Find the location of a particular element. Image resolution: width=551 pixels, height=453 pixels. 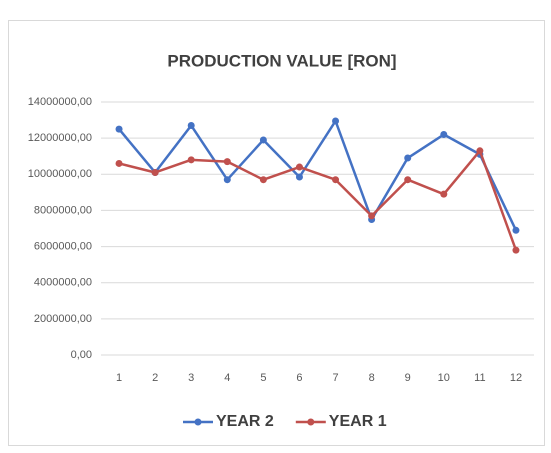

x-tick-label: 5 is located at coordinates (263, 378).